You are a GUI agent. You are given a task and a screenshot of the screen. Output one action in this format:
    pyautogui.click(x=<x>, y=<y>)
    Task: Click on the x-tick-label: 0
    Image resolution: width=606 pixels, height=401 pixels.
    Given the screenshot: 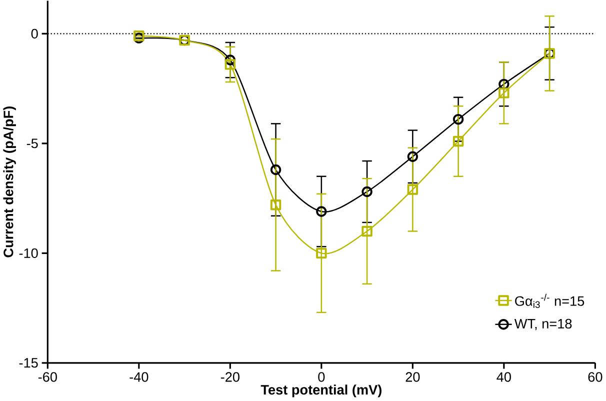 What is the action you would take?
    pyautogui.click(x=321, y=377)
    